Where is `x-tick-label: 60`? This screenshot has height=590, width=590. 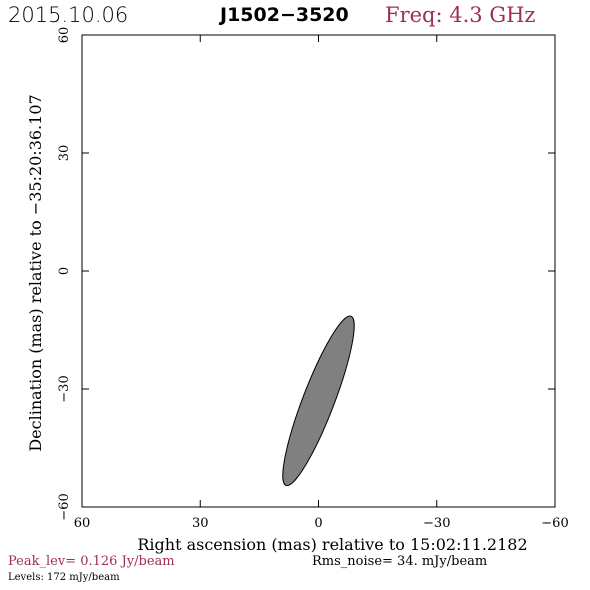 x-tick-label: 60 is located at coordinates (82, 523).